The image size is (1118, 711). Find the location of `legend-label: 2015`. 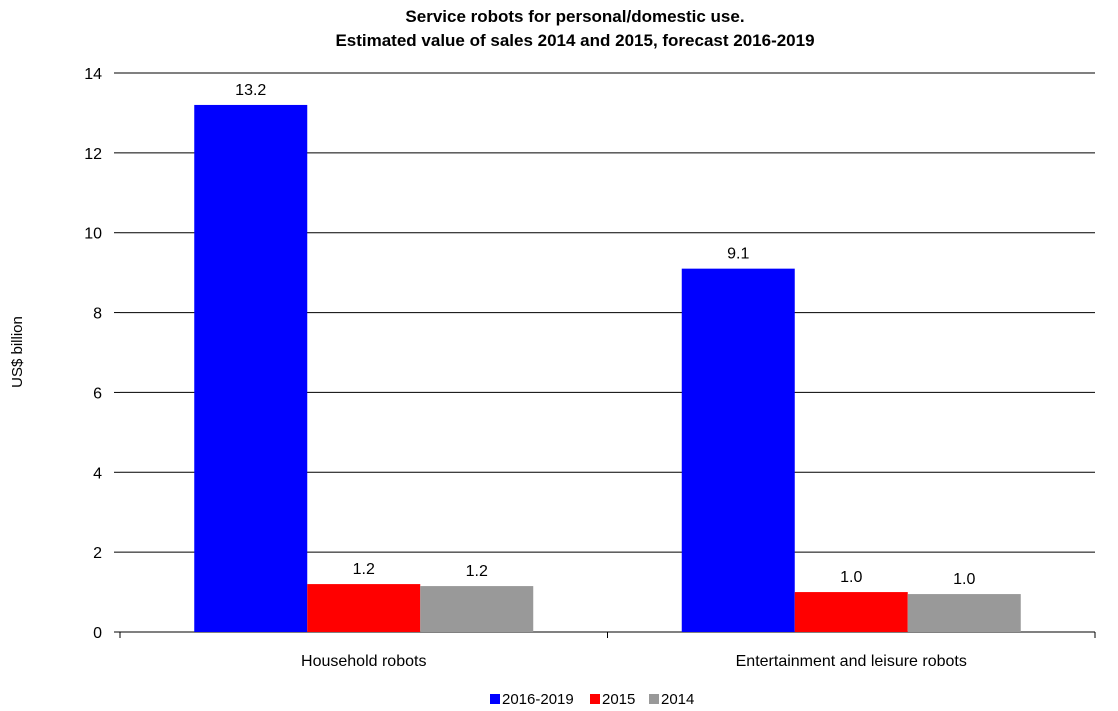

legend-label: 2015 is located at coordinates (618, 699).